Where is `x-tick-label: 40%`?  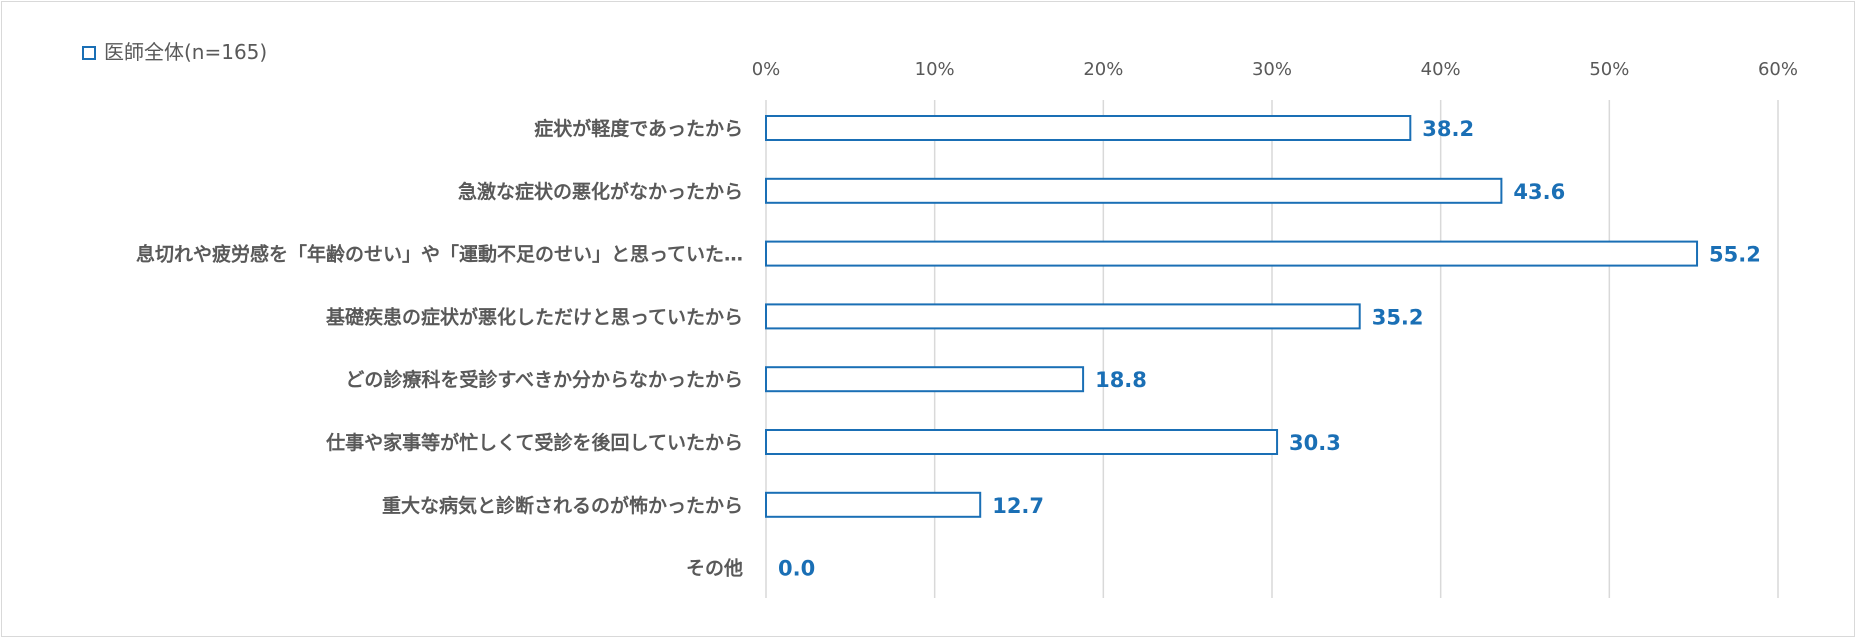 x-tick-label: 40% is located at coordinates (1441, 69).